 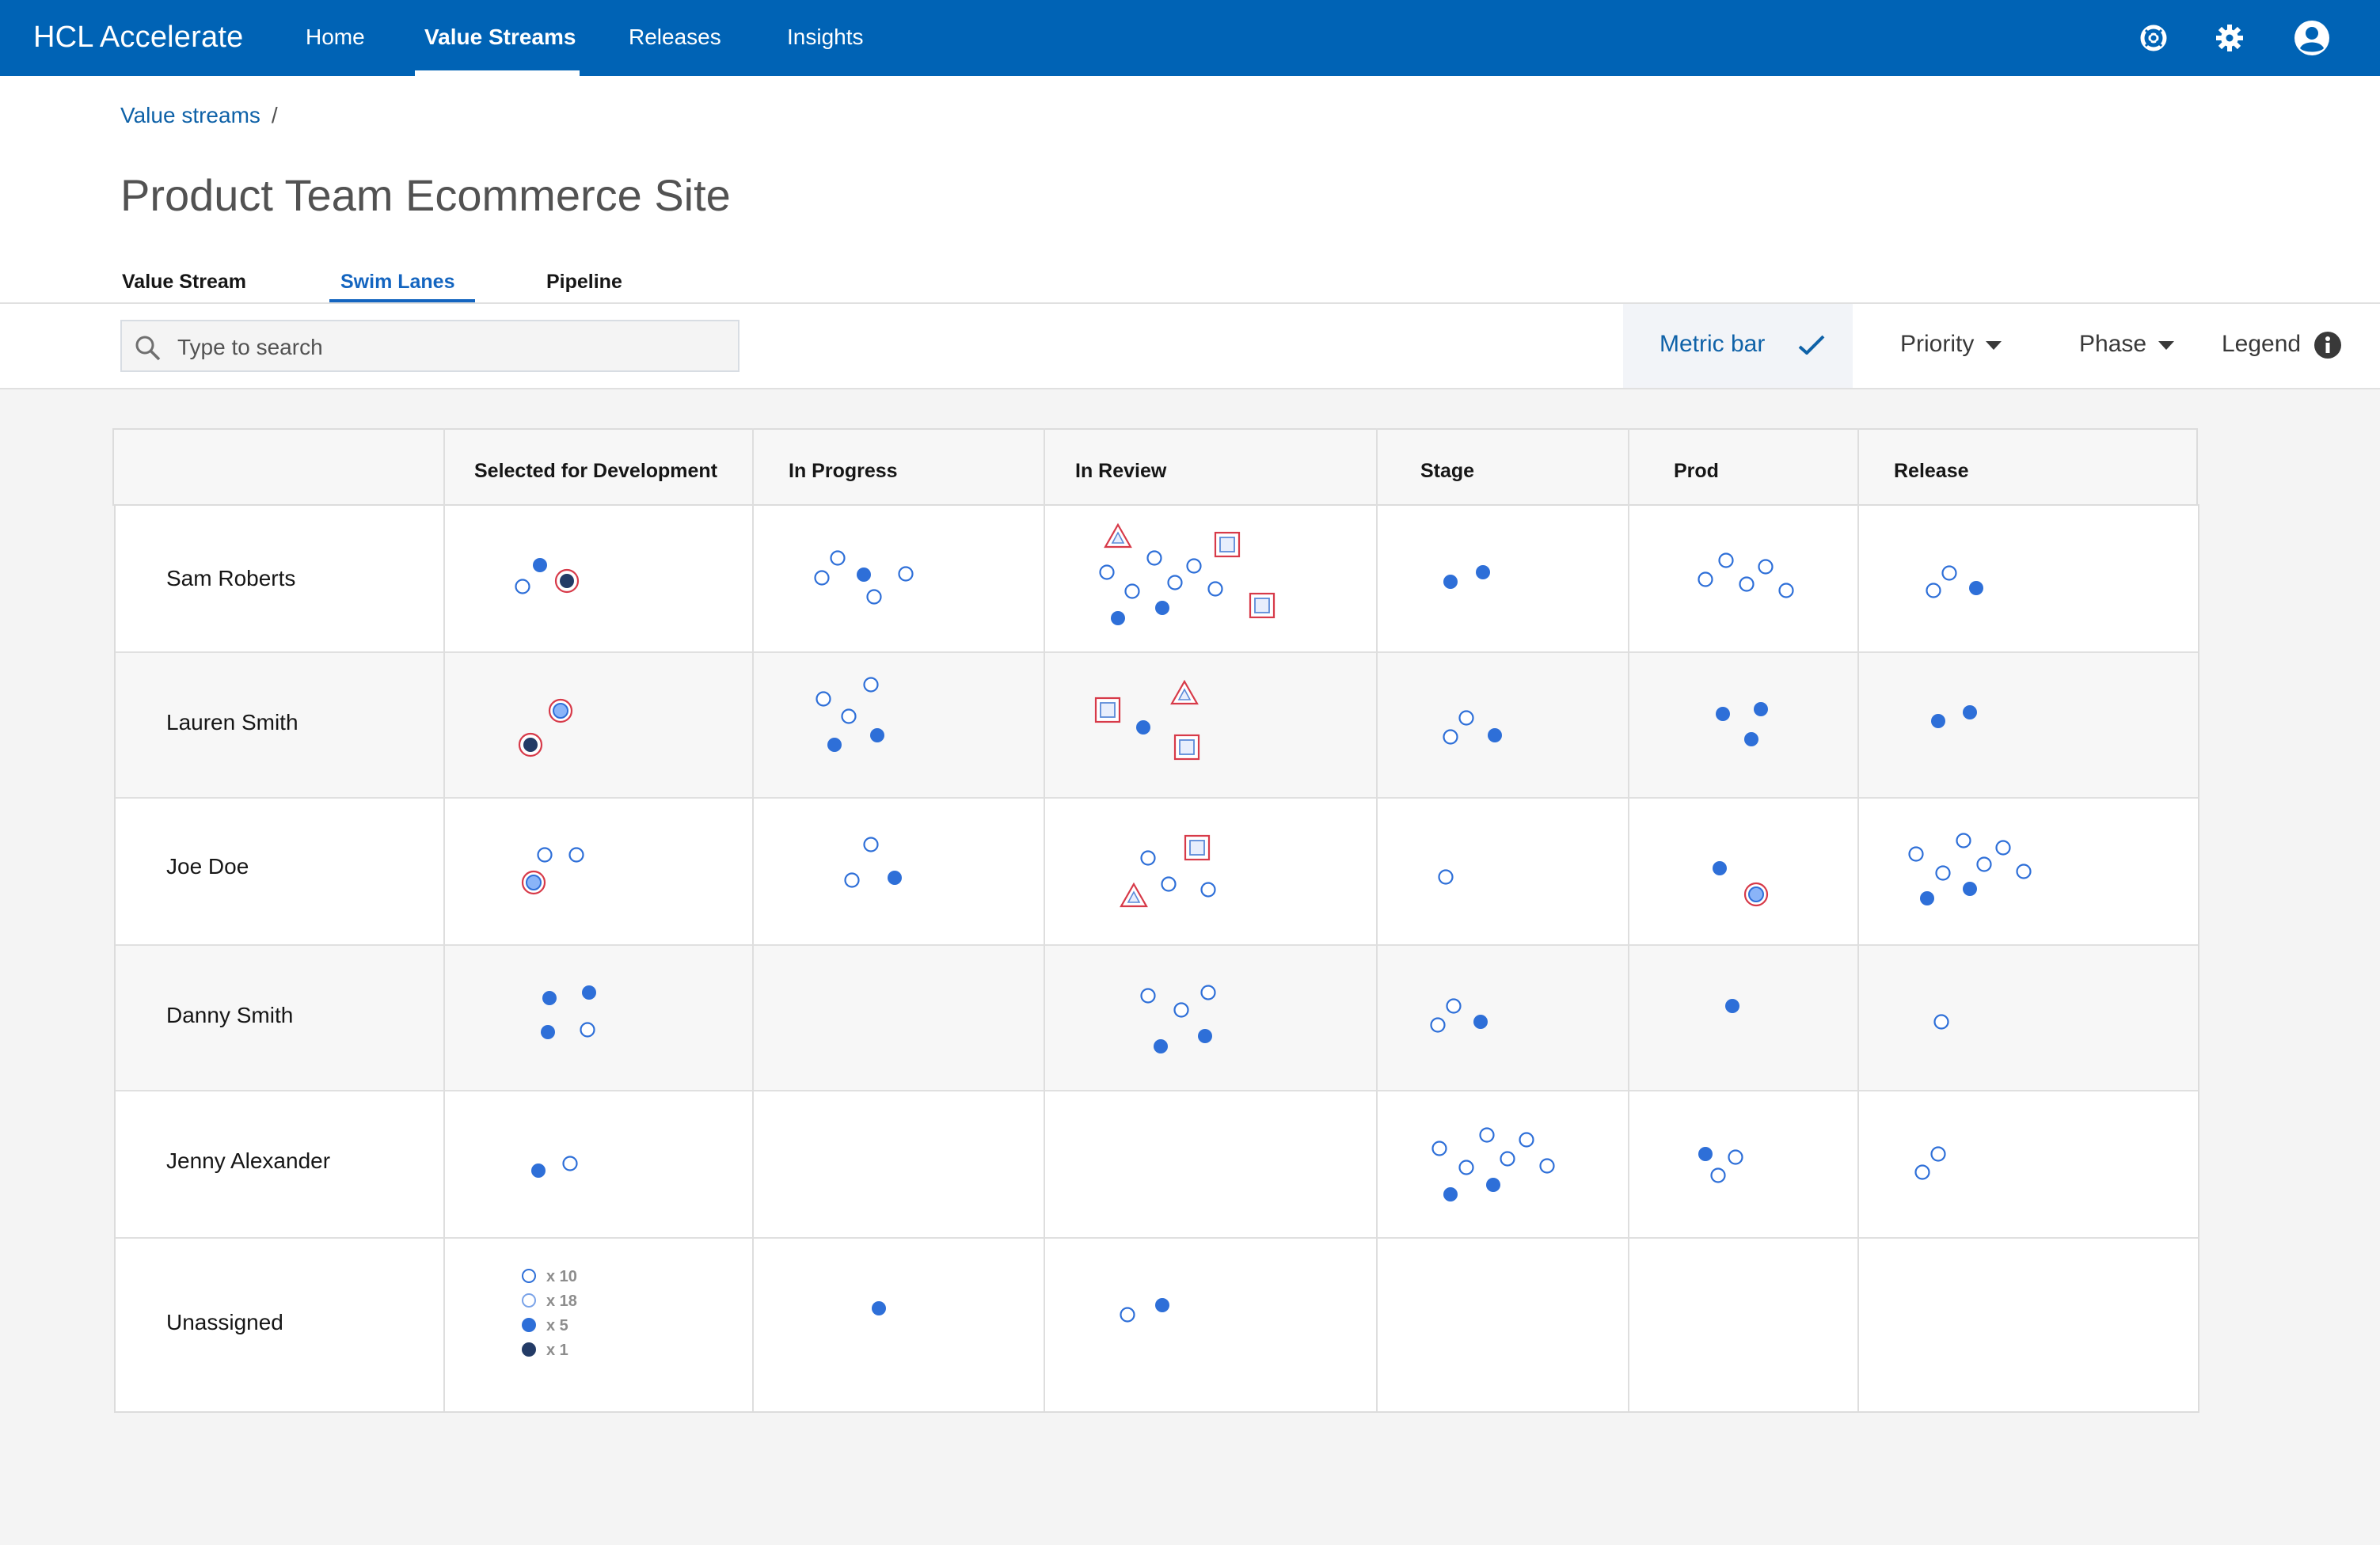 What do you see at coordinates (1190, 189) in the screenshot?
I see `page-header` at bounding box center [1190, 189].